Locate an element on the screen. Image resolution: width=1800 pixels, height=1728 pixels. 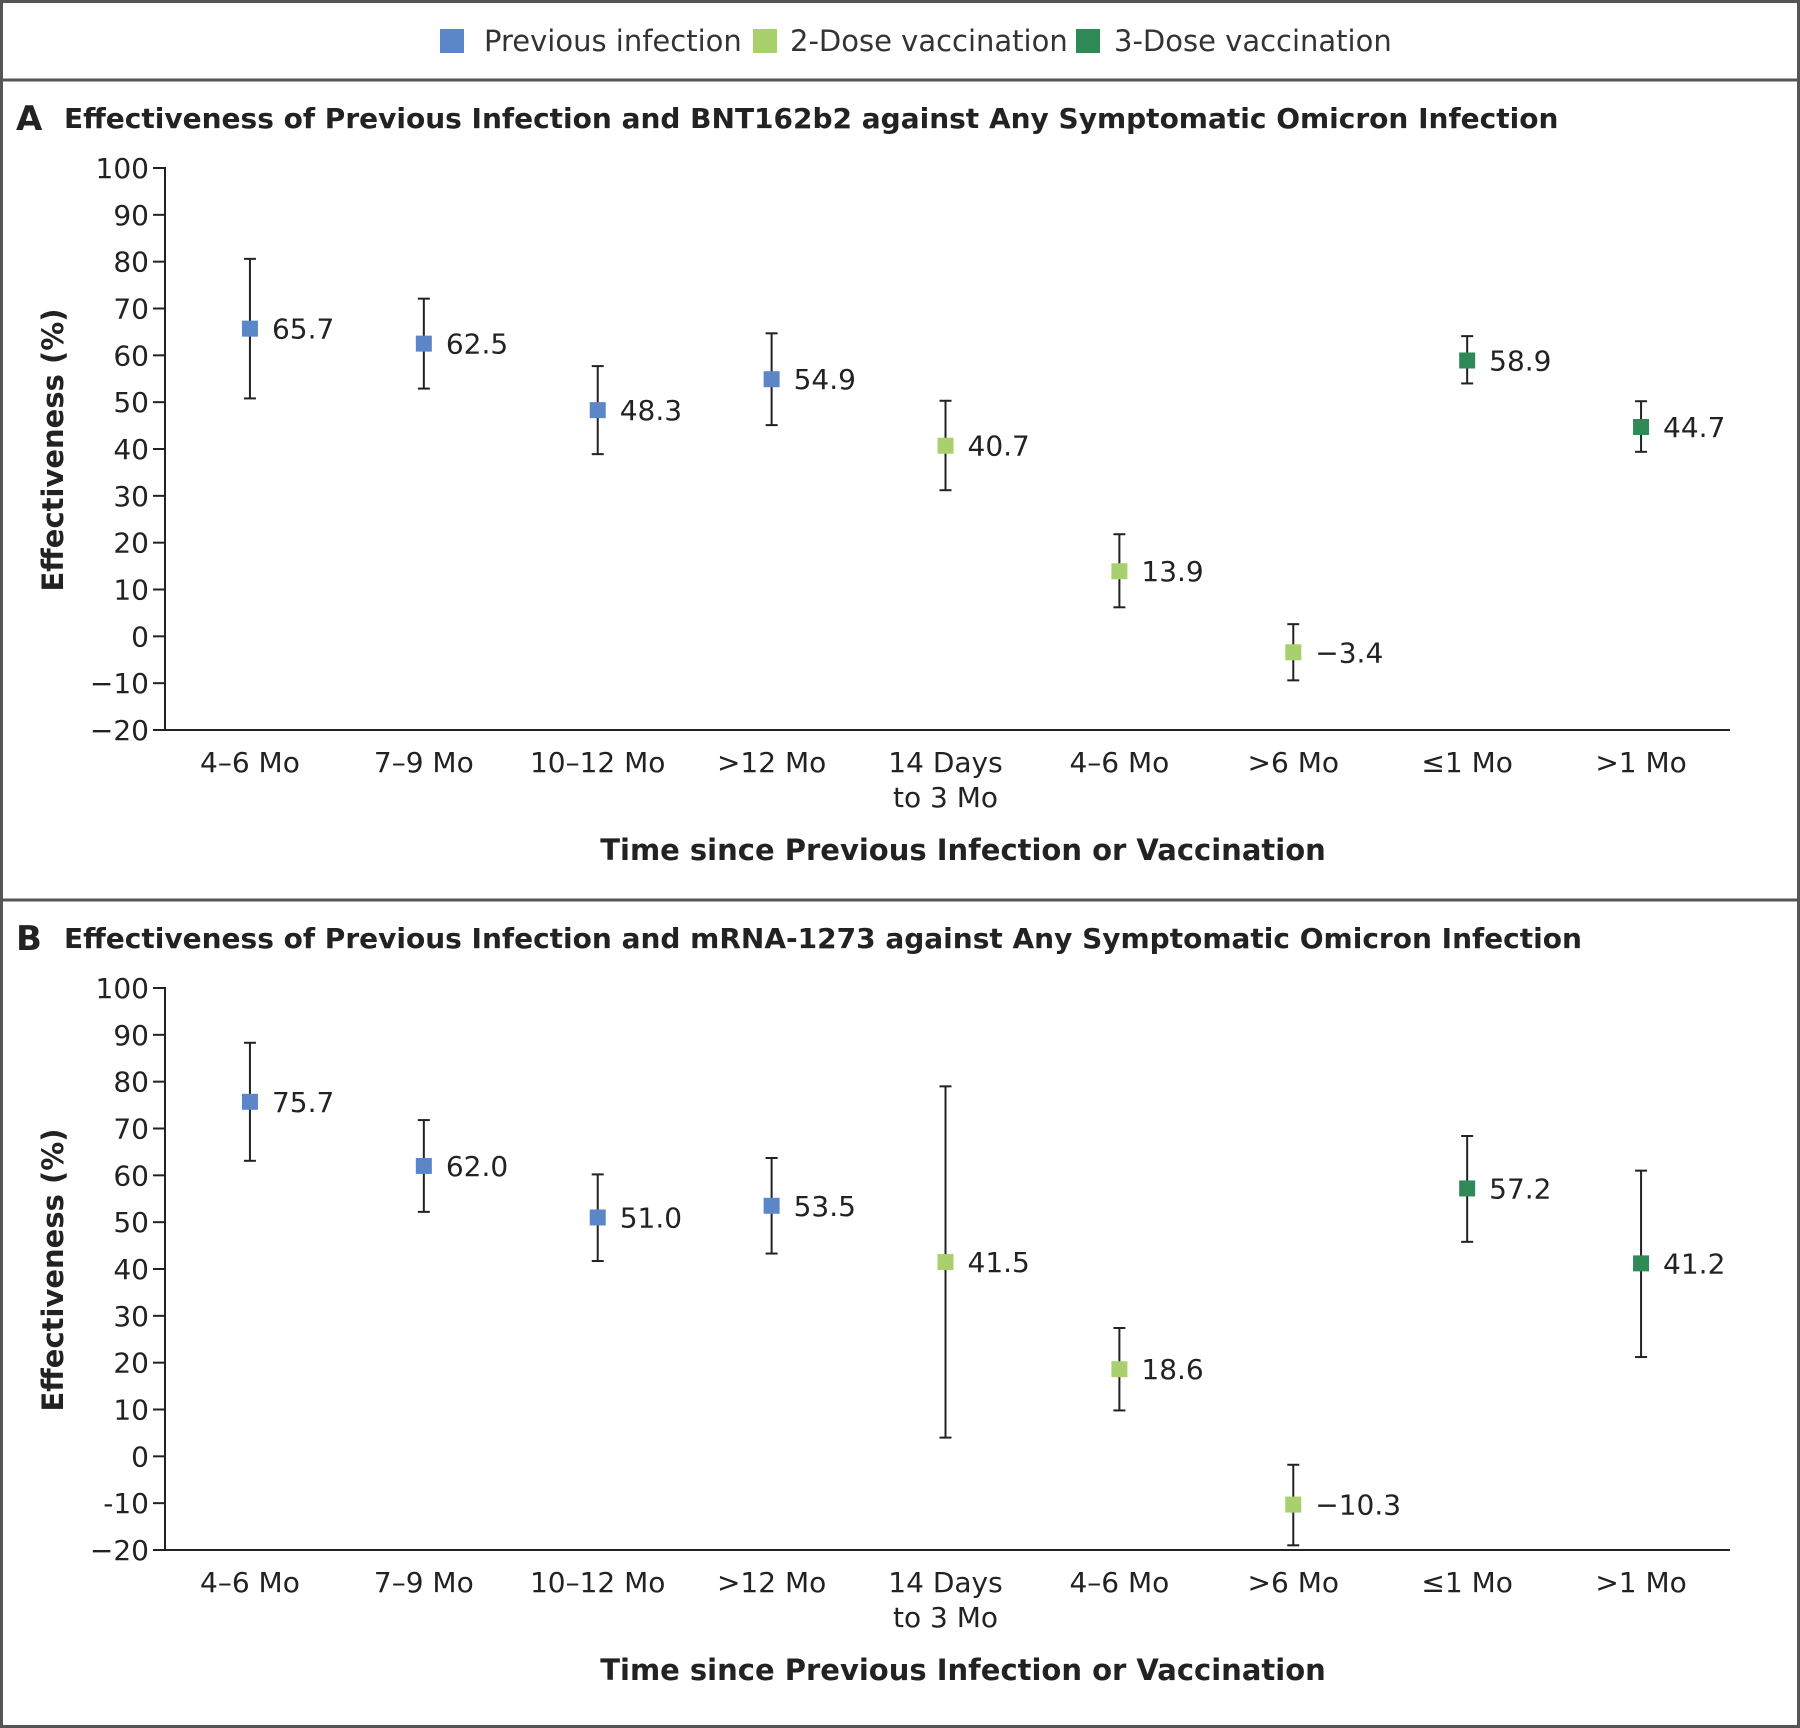
y-tick-label: −10 is located at coordinates (119, 683).